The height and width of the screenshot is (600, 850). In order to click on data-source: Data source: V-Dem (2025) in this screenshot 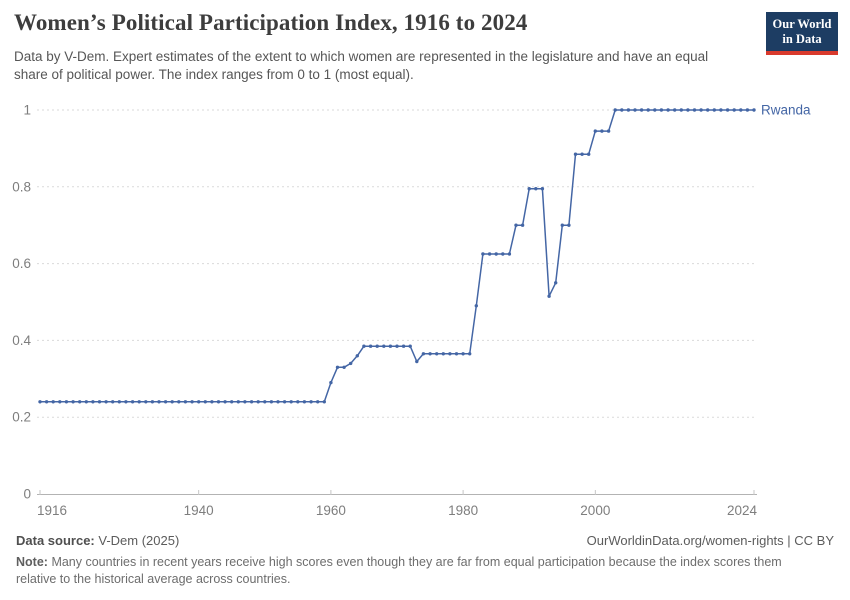, I will do `click(97, 540)`.